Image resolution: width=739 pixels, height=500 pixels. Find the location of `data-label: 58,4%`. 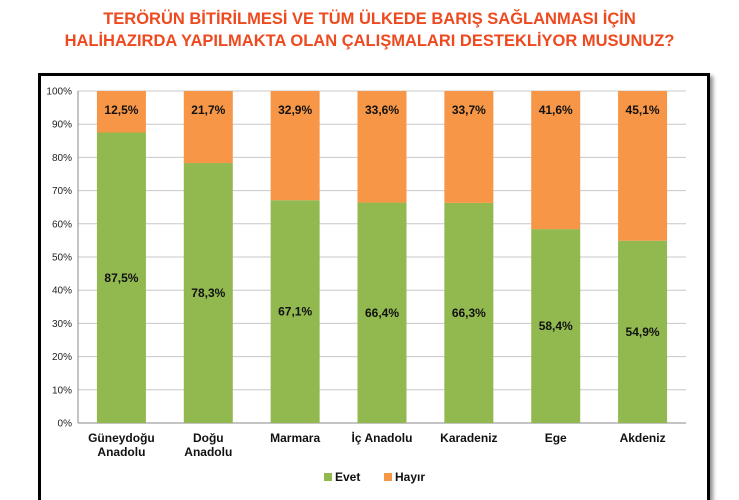

data-label: 58,4% is located at coordinates (556, 326).